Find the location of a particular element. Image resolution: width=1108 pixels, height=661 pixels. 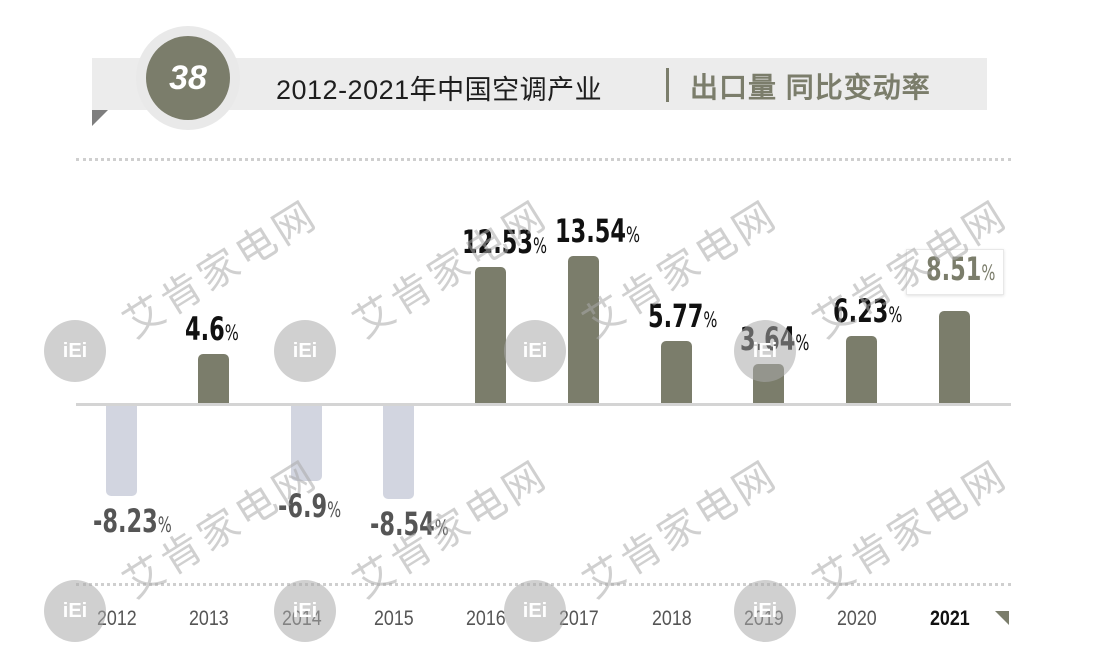

corner-triangle-decoration is located at coordinates (1002, 618).